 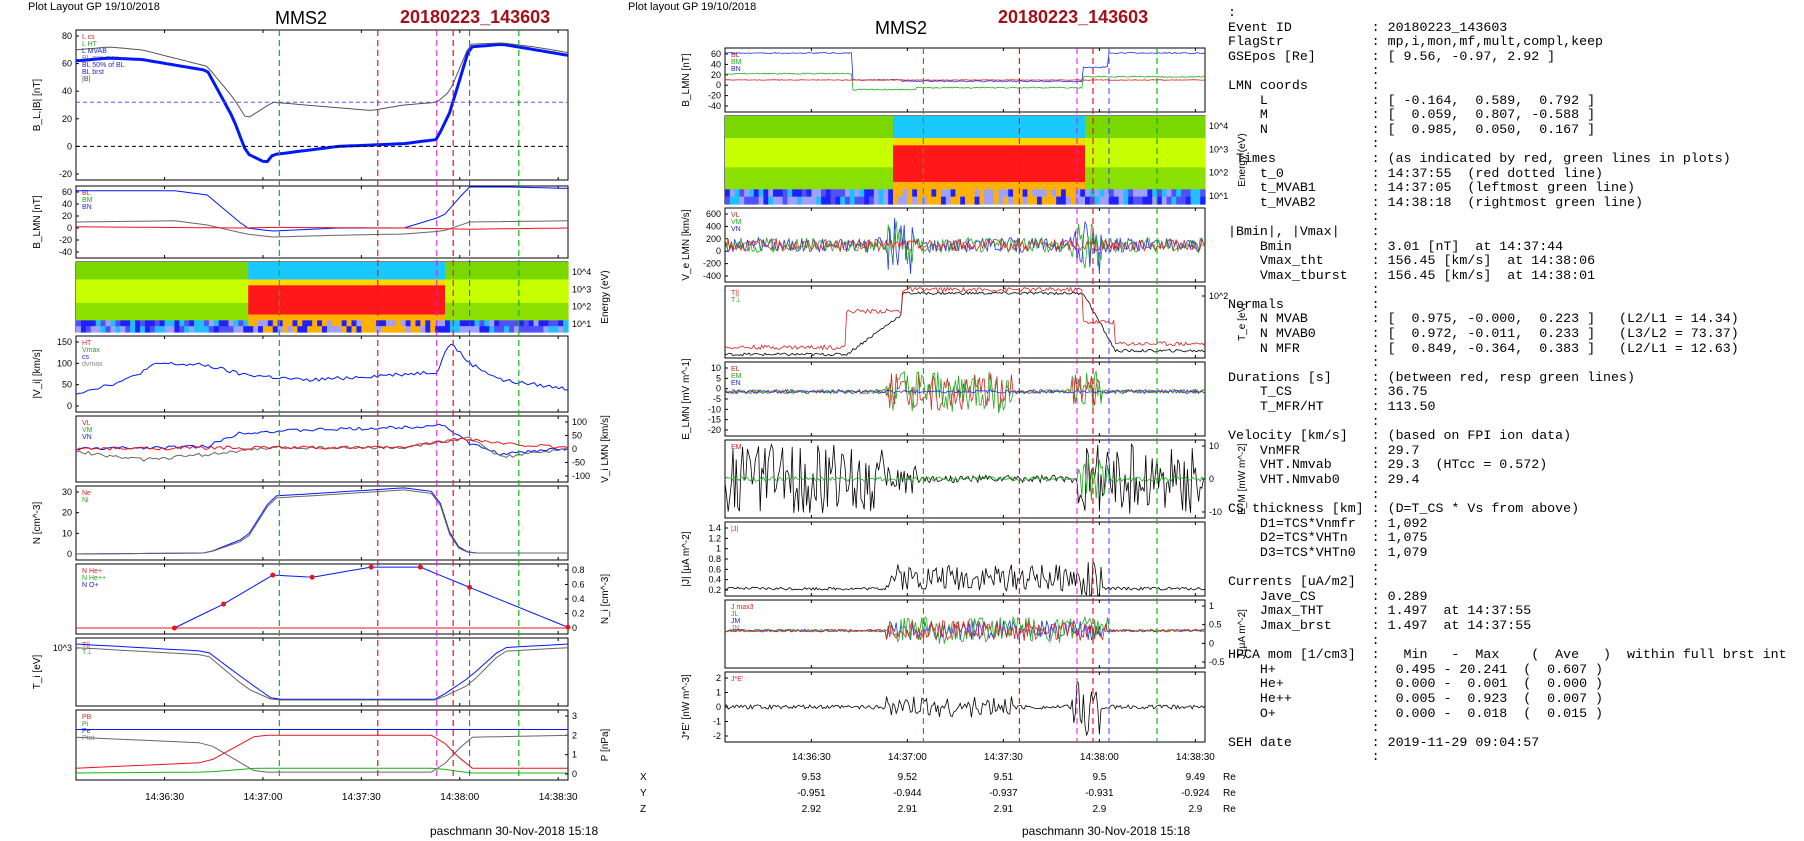 I want to click on legend-entry: Ptot, so click(x=88, y=738).